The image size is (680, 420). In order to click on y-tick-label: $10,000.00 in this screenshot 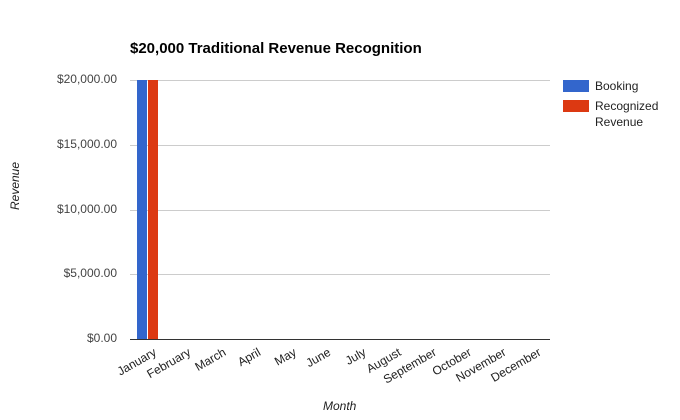, I will do `click(86, 208)`.